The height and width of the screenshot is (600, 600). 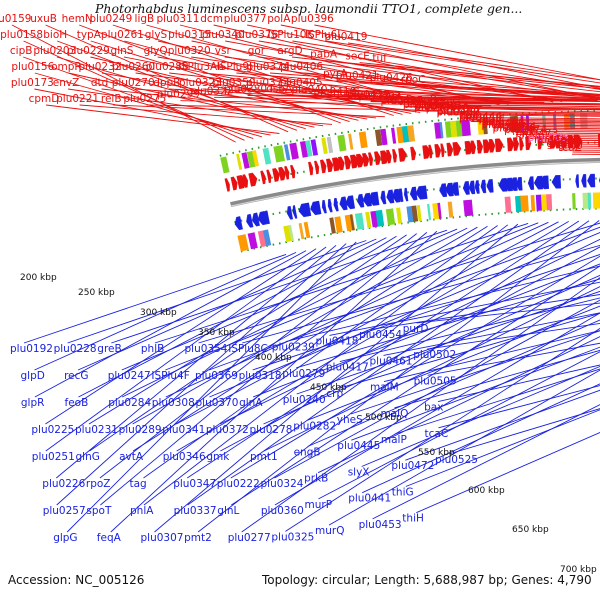 I want to click on gene-label-forward: plu0463, so click(x=514, y=127).